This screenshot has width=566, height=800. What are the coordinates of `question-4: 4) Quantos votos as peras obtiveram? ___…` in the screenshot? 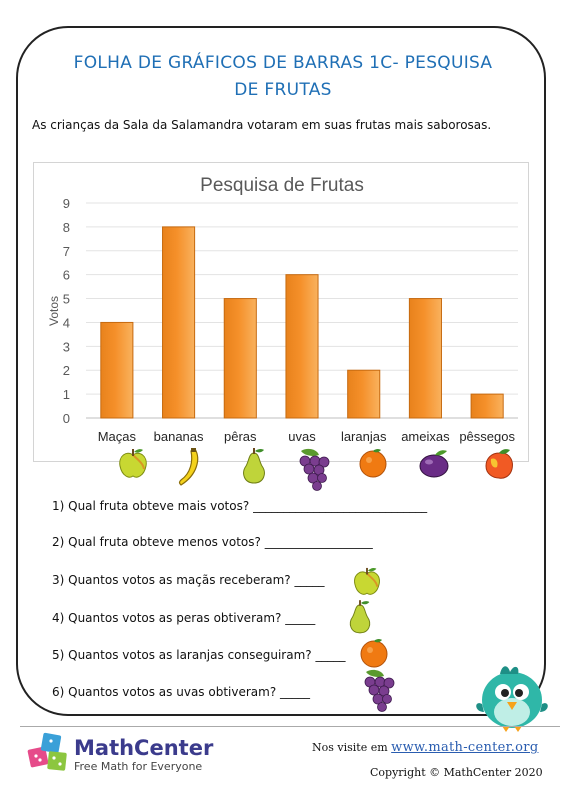 It's located at (183, 618).